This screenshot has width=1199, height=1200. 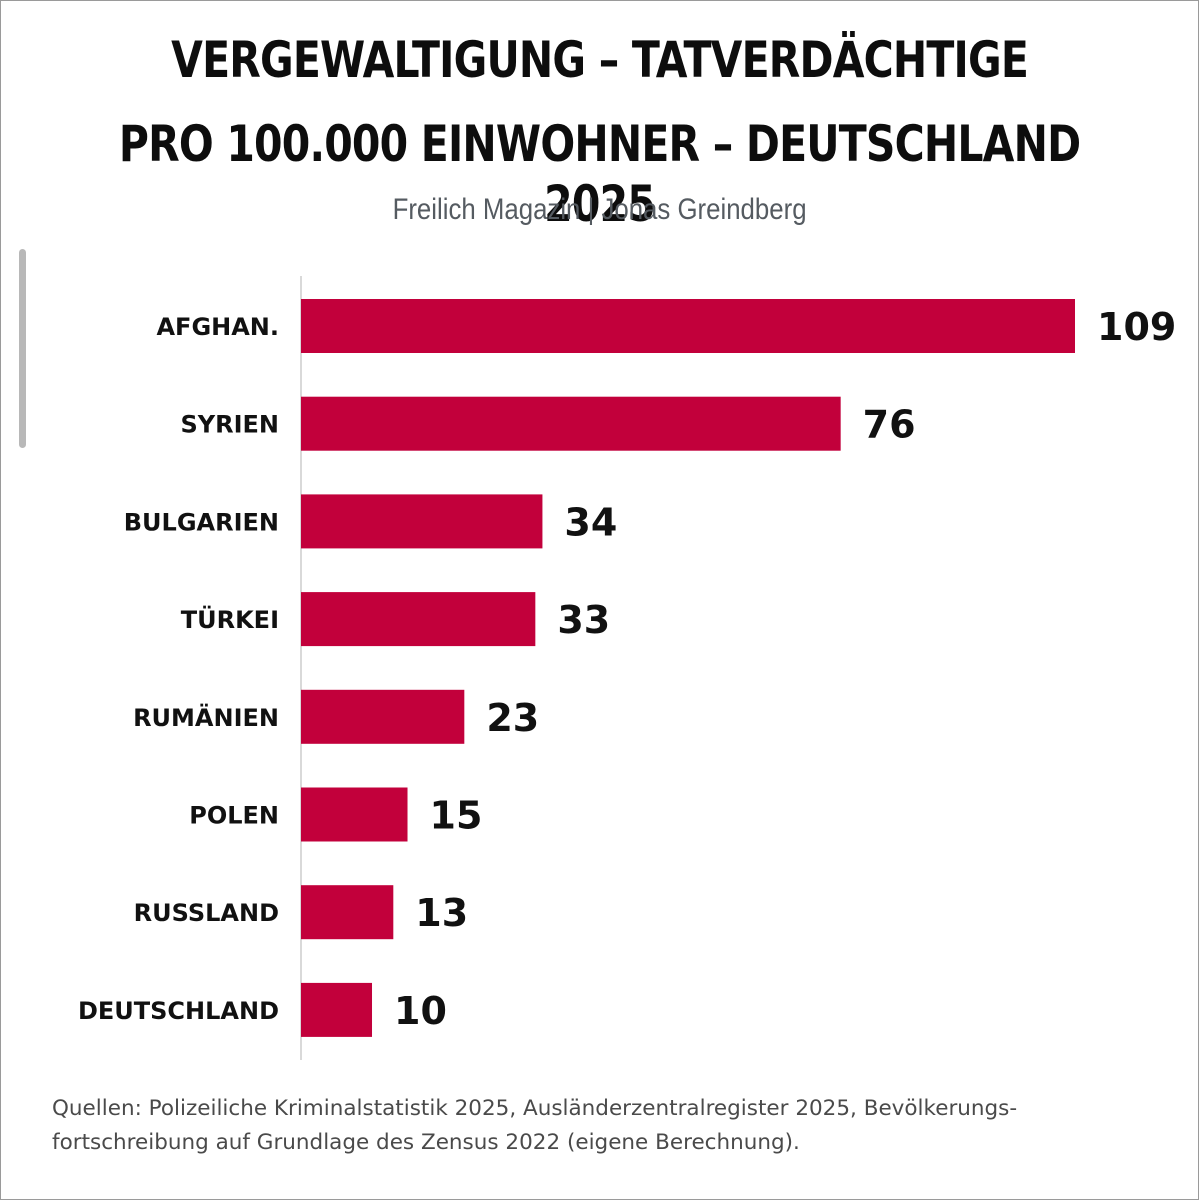 I want to click on value-label: 23, so click(x=512, y=718).